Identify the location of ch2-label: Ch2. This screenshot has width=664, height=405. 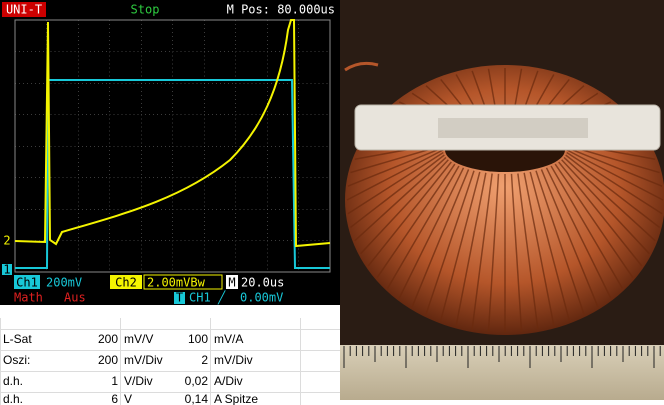
(126, 283).